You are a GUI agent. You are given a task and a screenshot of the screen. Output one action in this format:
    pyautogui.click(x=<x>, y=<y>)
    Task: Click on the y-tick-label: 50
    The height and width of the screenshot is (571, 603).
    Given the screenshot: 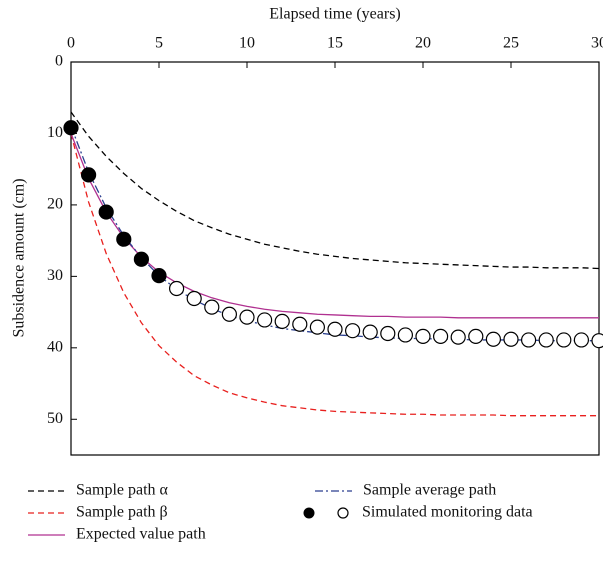 What is the action you would take?
    pyautogui.click(x=55, y=418)
    